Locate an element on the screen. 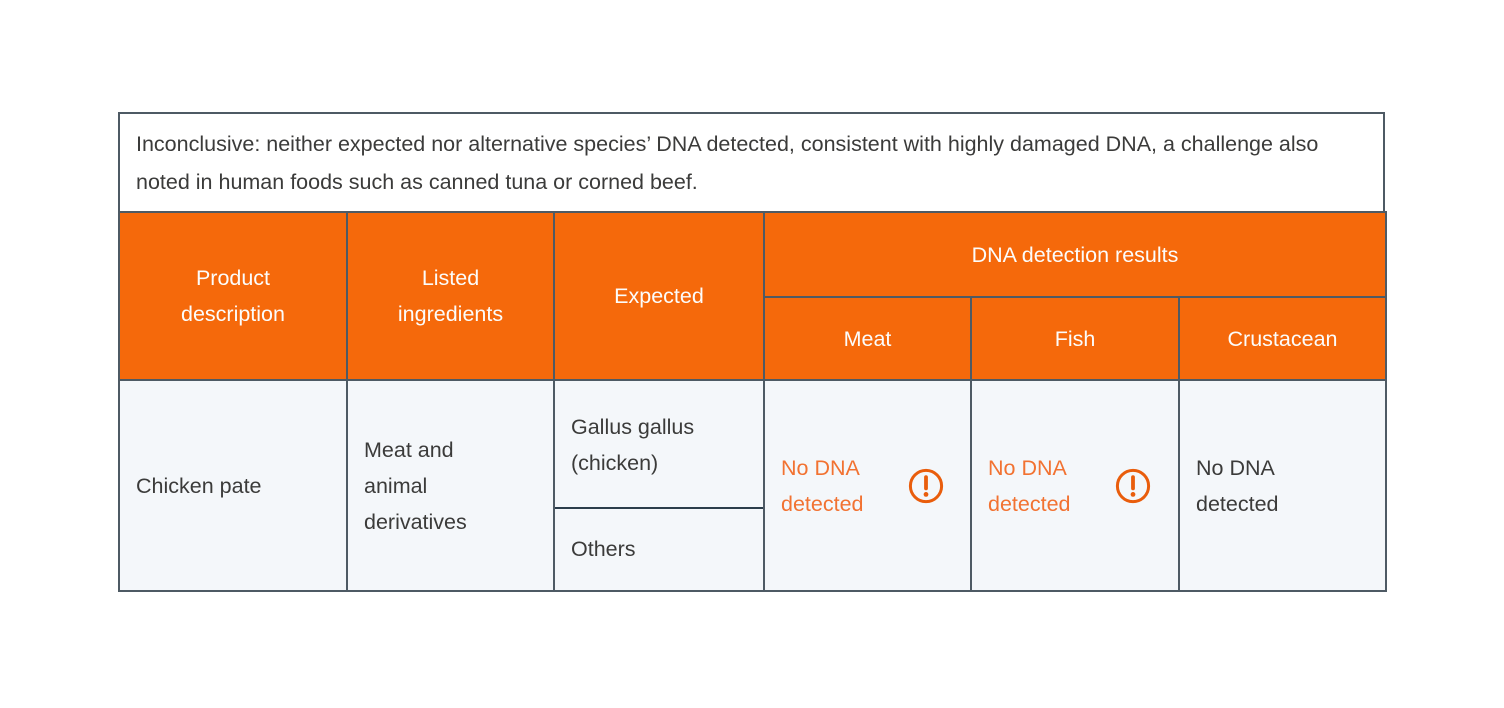 This screenshot has height=708, width=1504. expected-others-text: Others is located at coordinates (603, 549).